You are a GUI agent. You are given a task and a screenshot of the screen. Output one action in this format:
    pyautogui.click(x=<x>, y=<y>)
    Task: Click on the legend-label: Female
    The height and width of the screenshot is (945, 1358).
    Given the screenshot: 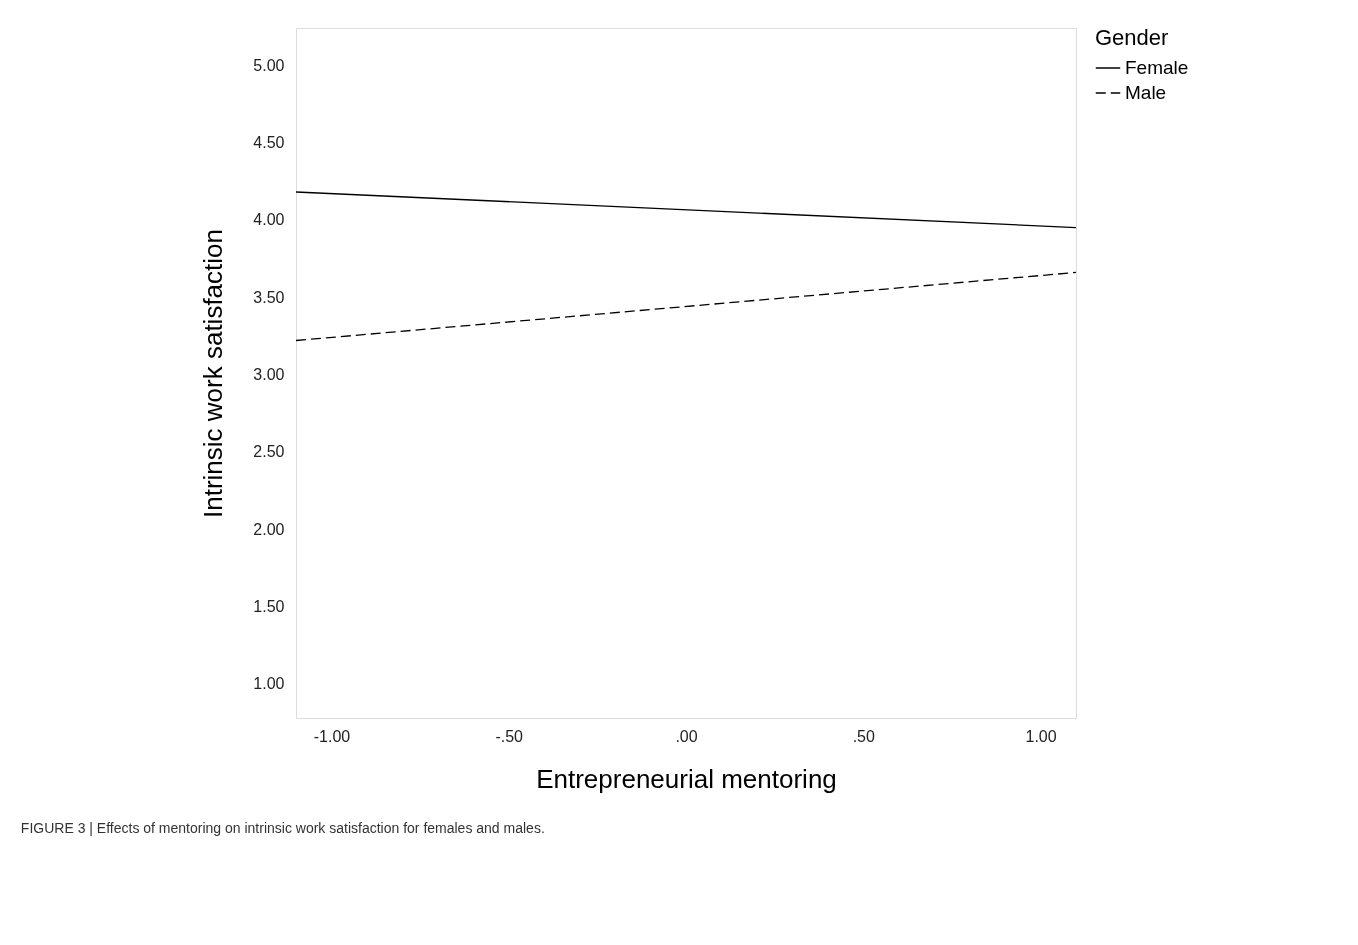 What is the action you would take?
    pyautogui.click(x=1157, y=67)
    